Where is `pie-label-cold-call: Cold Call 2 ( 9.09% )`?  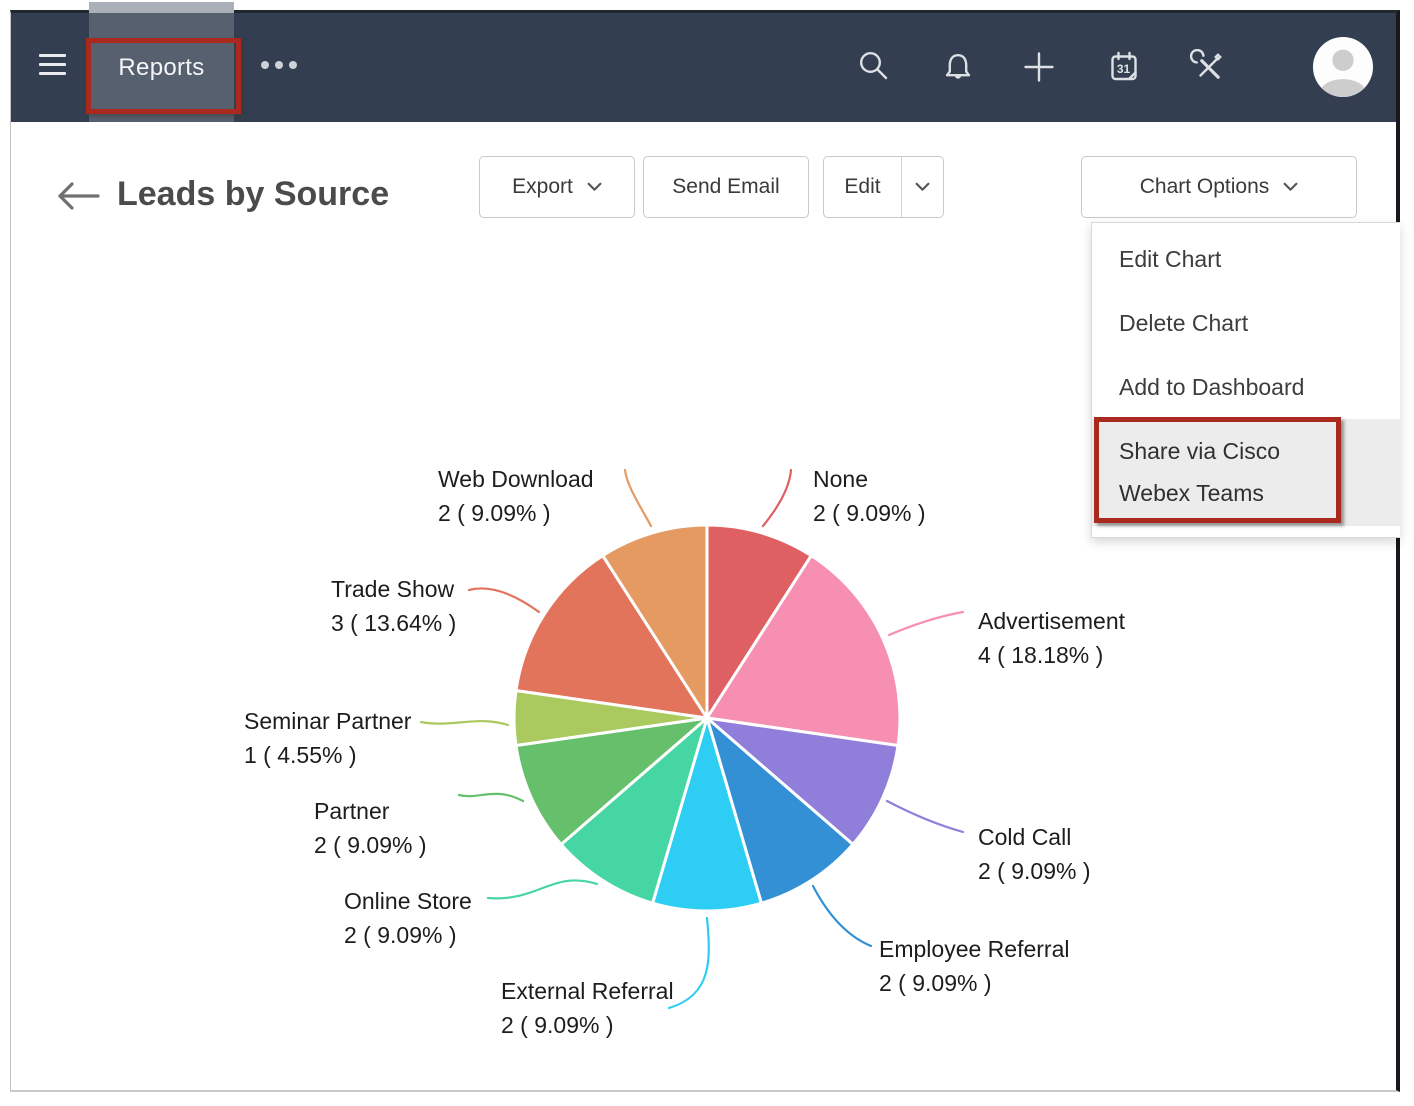 pie-label-cold-call: Cold Call 2 ( 9.09% ) is located at coordinates (1034, 854).